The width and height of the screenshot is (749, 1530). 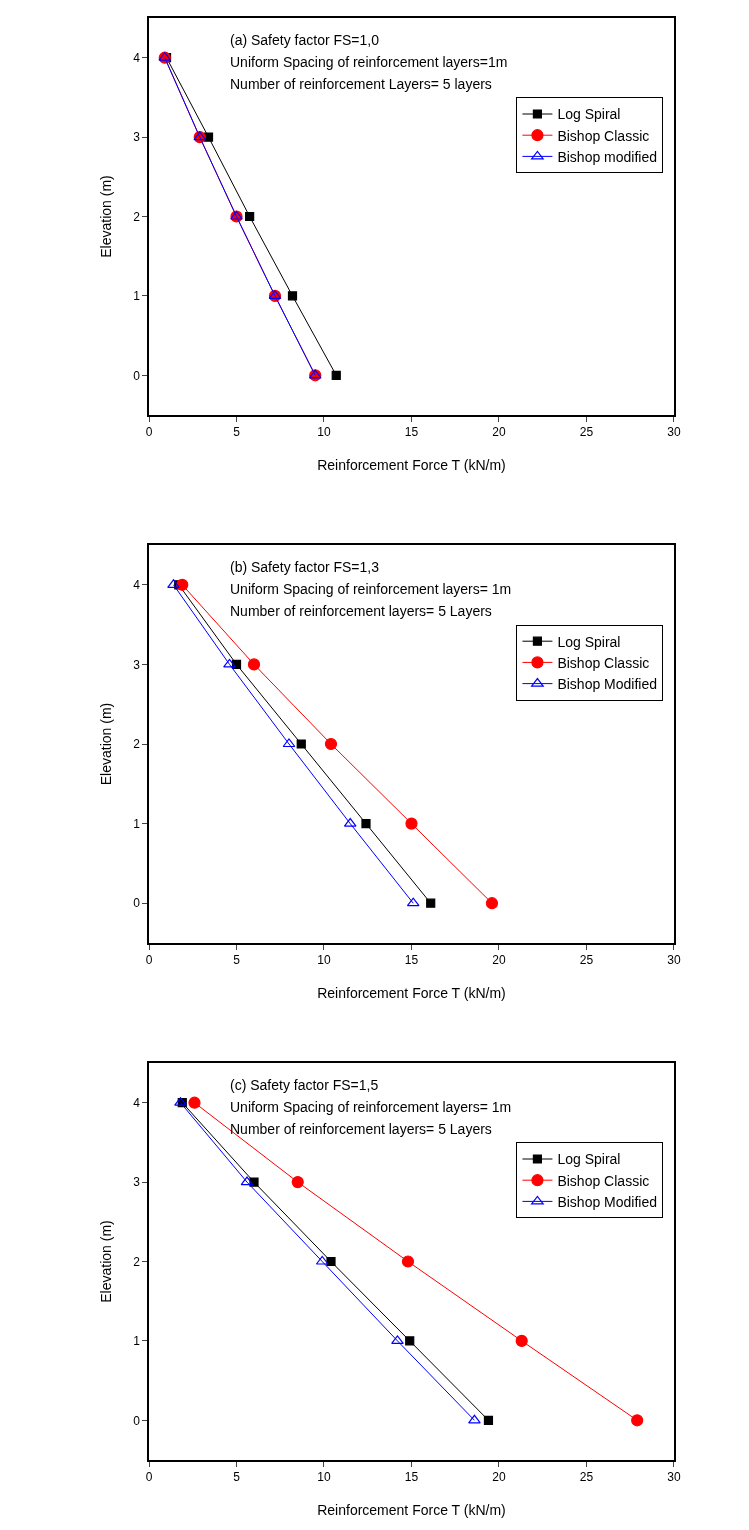 What do you see at coordinates (305, 40) in the screenshot?
I see `annotation: (a) Safety factor FS=1,0` at bounding box center [305, 40].